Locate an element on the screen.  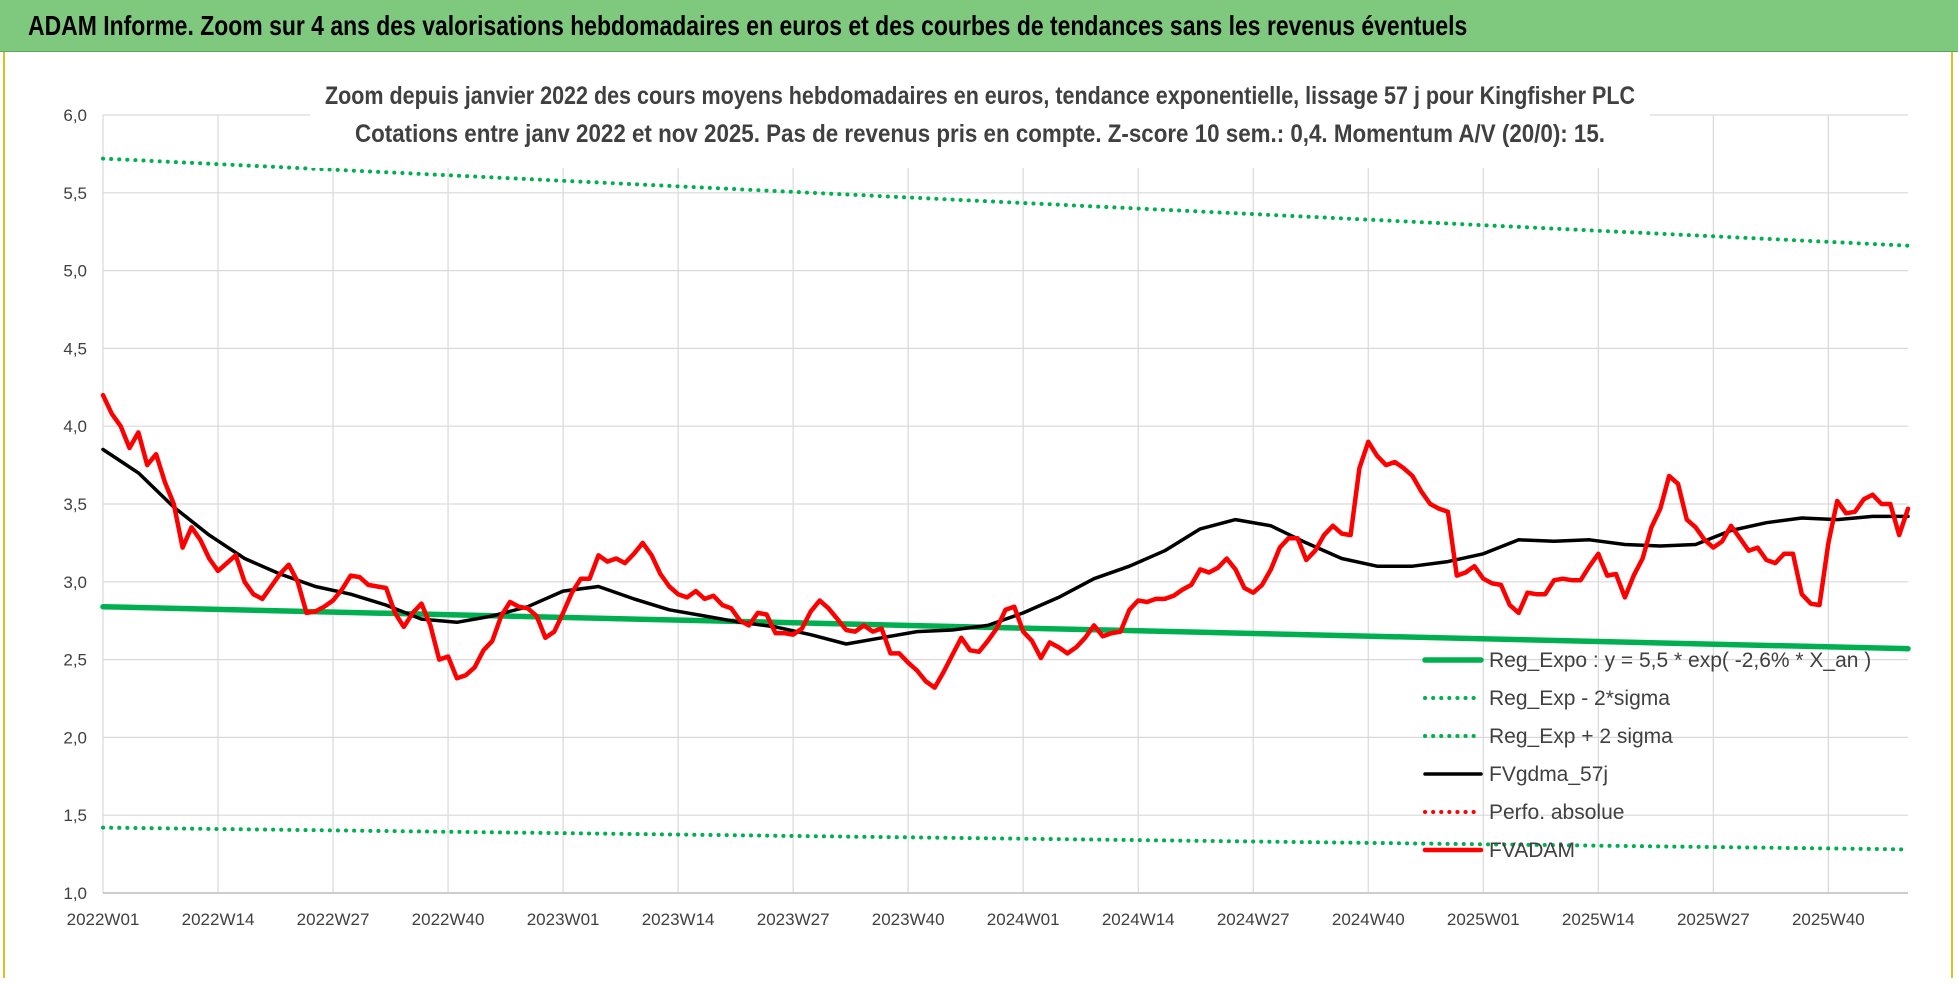
x-tick-label: 2022W40 is located at coordinates (448, 919).